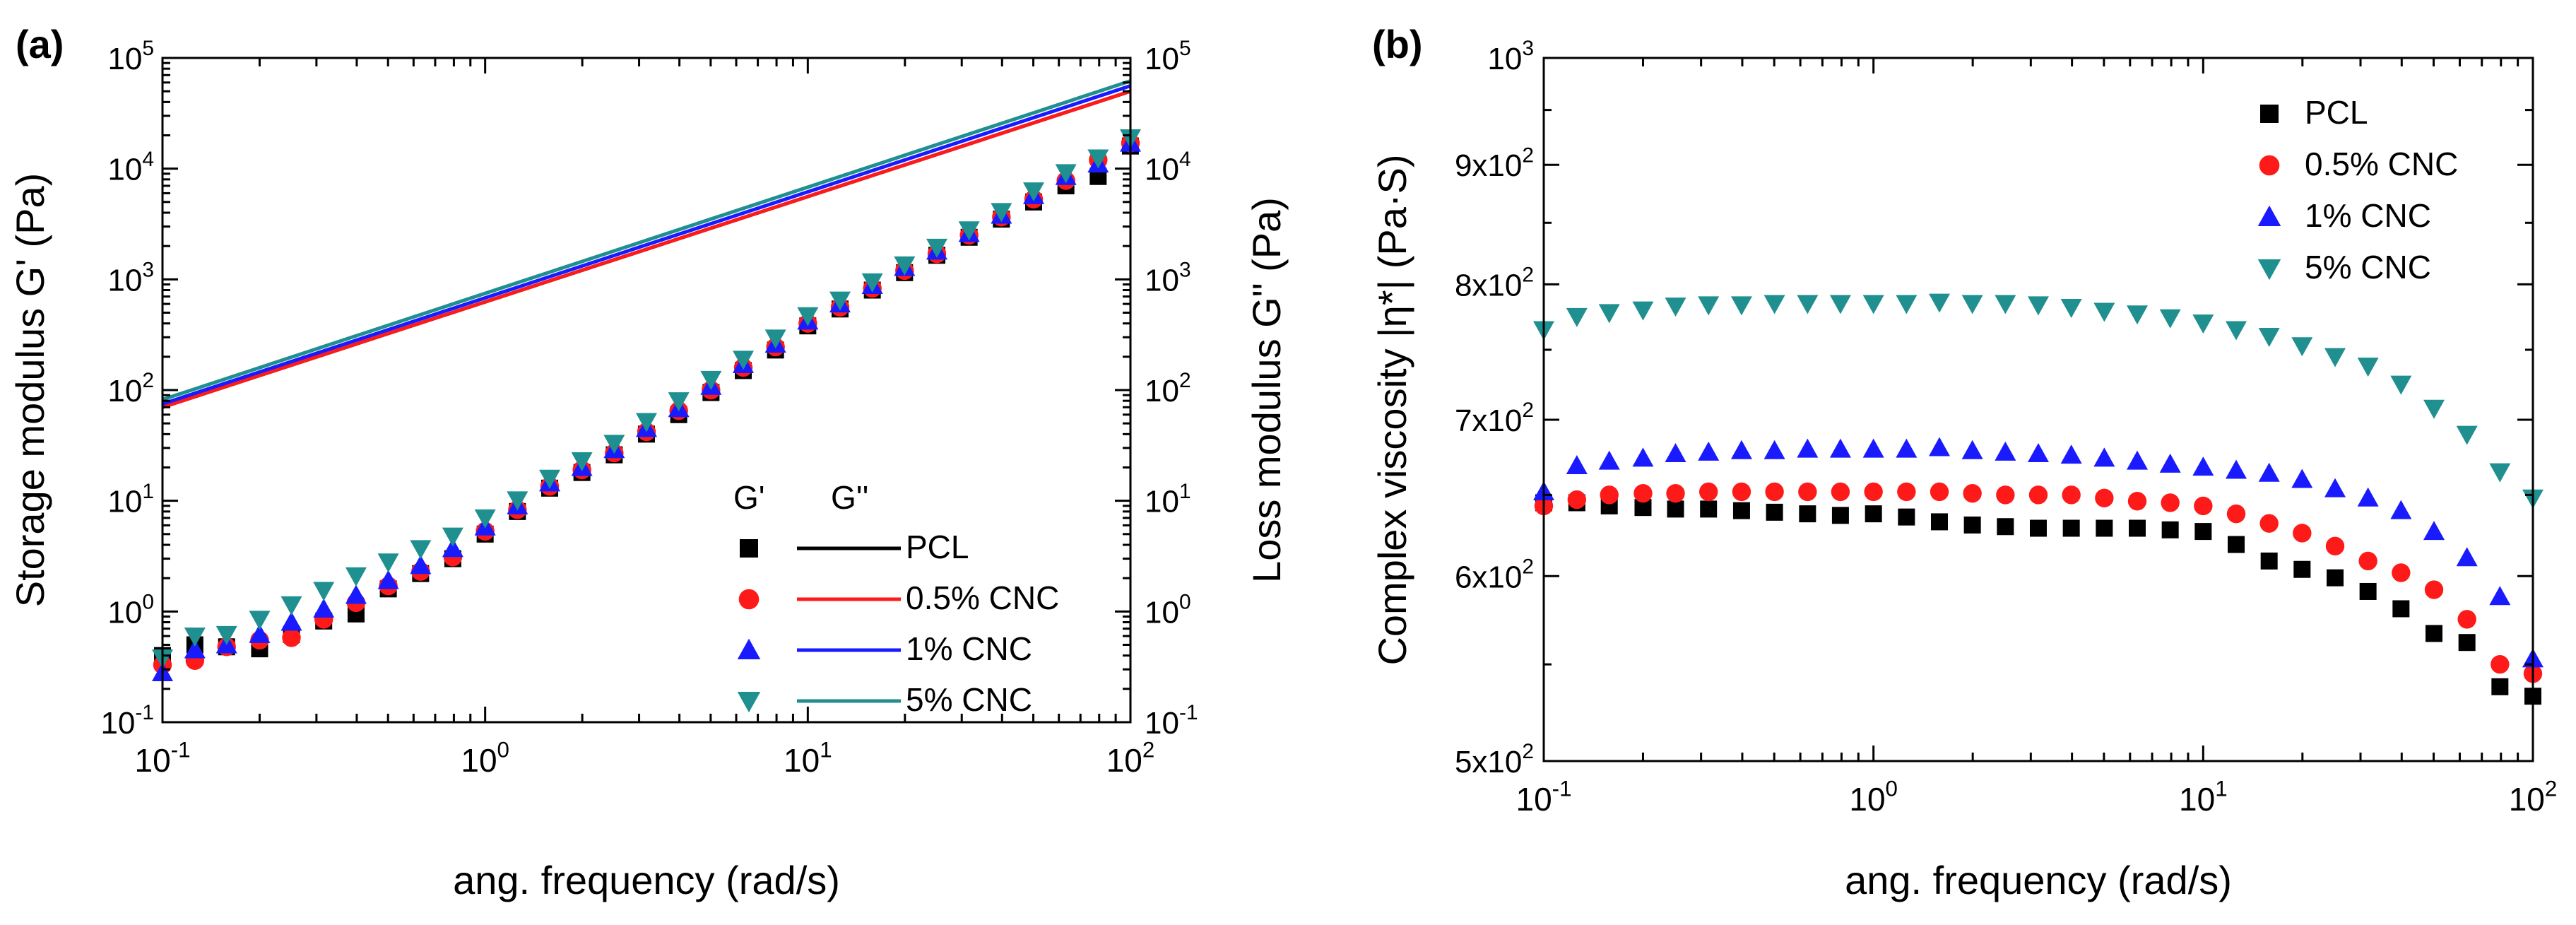  Describe the element at coordinates (139, 389) in the screenshot. I see `panel-a-y-ticks-left: 10⁻¹ 10⁰ 10¹ 10² 10³ 10⁴ 10⁵` at that location.